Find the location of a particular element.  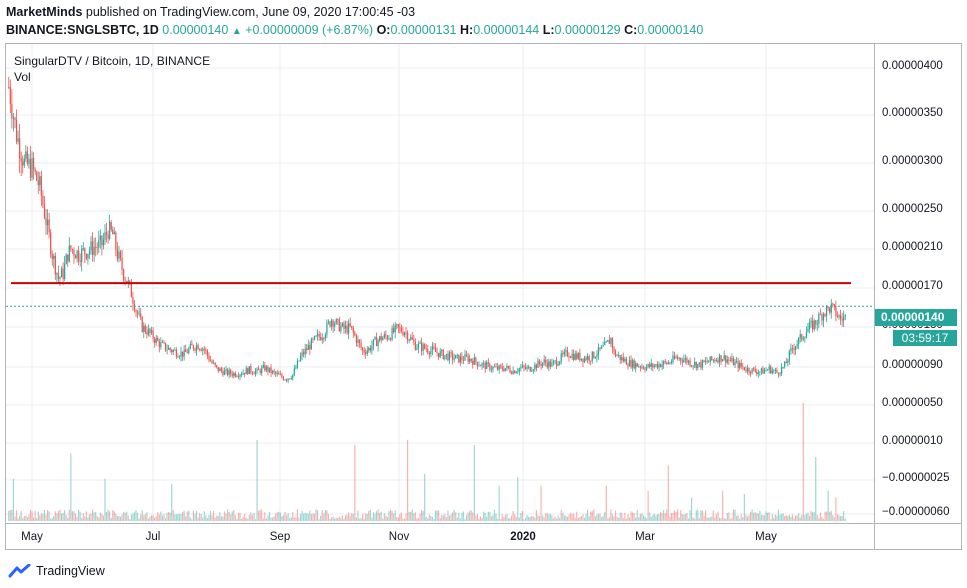

low-label: L: is located at coordinates (548, 30).